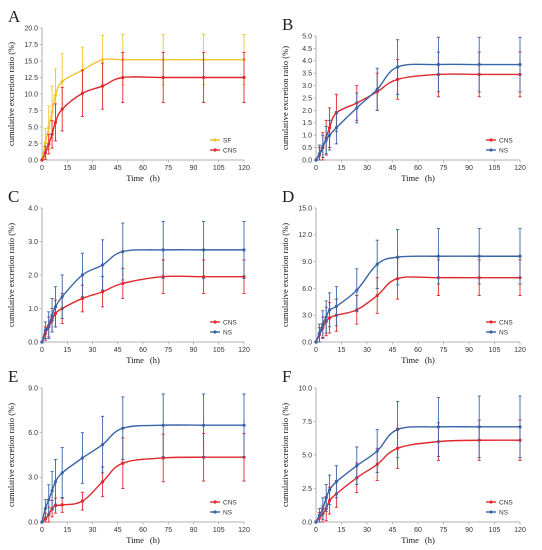 This screenshot has height=550, width=542. Describe the element at coordinates (244, 350) in the screenshot. I see `x-tick-label: 120` at that location.